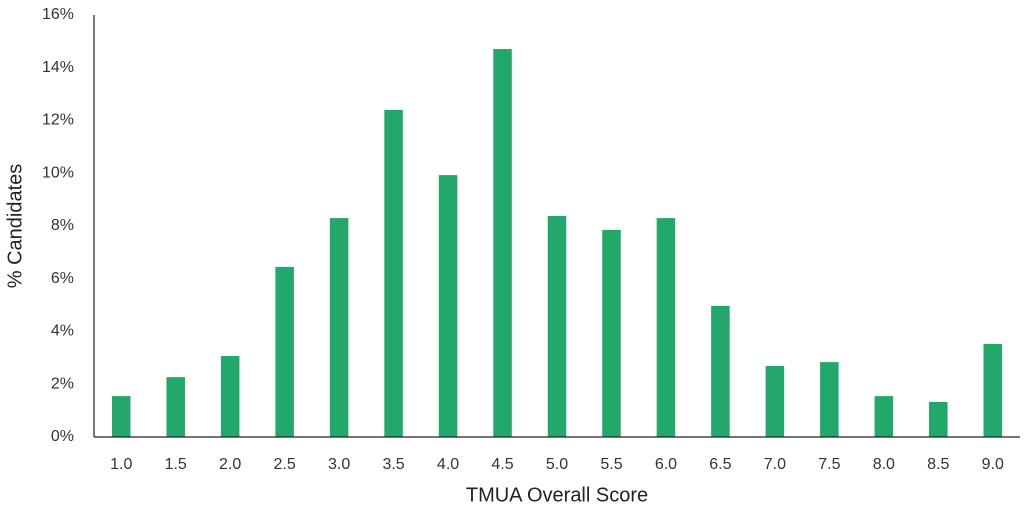 Image resolution: width=1024 pixels, height=513 pixels. Describe the element at coordinates (993, 464) in the screenshot. I see `x-tick-label: 9.0` at that location.